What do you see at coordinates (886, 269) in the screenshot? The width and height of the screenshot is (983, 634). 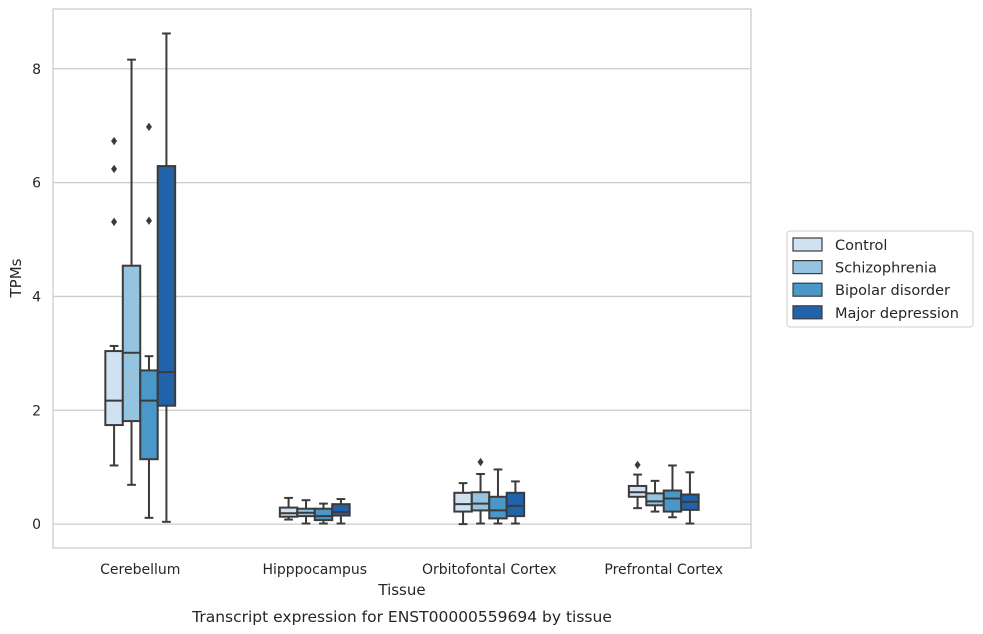 I see `legend-label: Schizophrenia` at bounding box center [886, 269].